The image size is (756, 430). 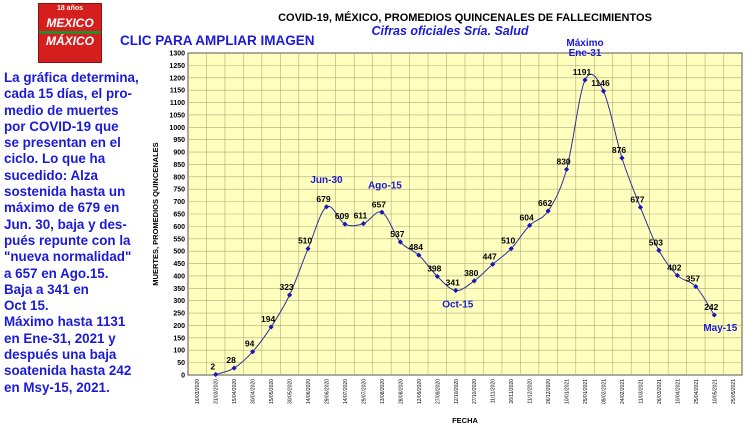 I want to click on y-tick-label: 100, so click(x=179, y=351).